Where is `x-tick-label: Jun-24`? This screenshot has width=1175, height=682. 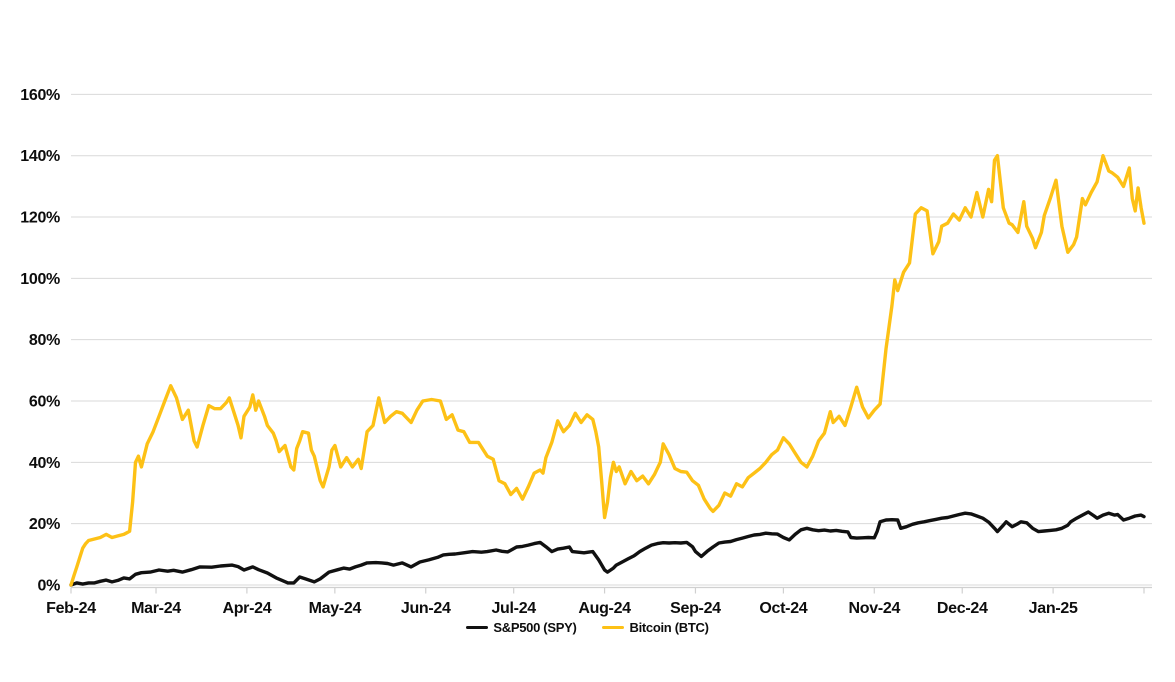 x-tick-label: Jun-24 is located at coordinates (426, 608).